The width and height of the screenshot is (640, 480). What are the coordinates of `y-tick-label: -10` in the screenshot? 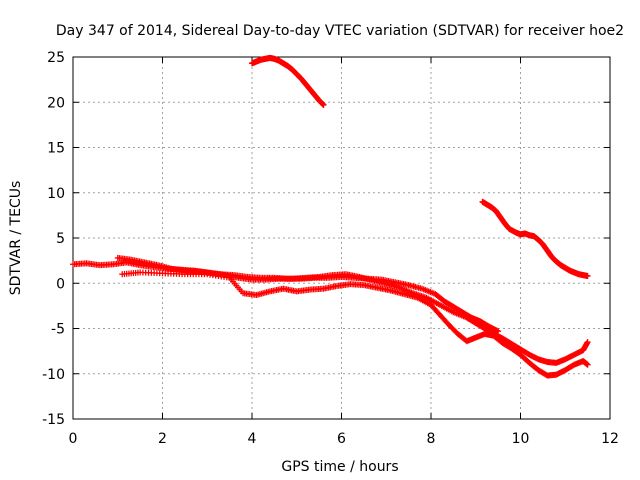 It's located at (53, 375).